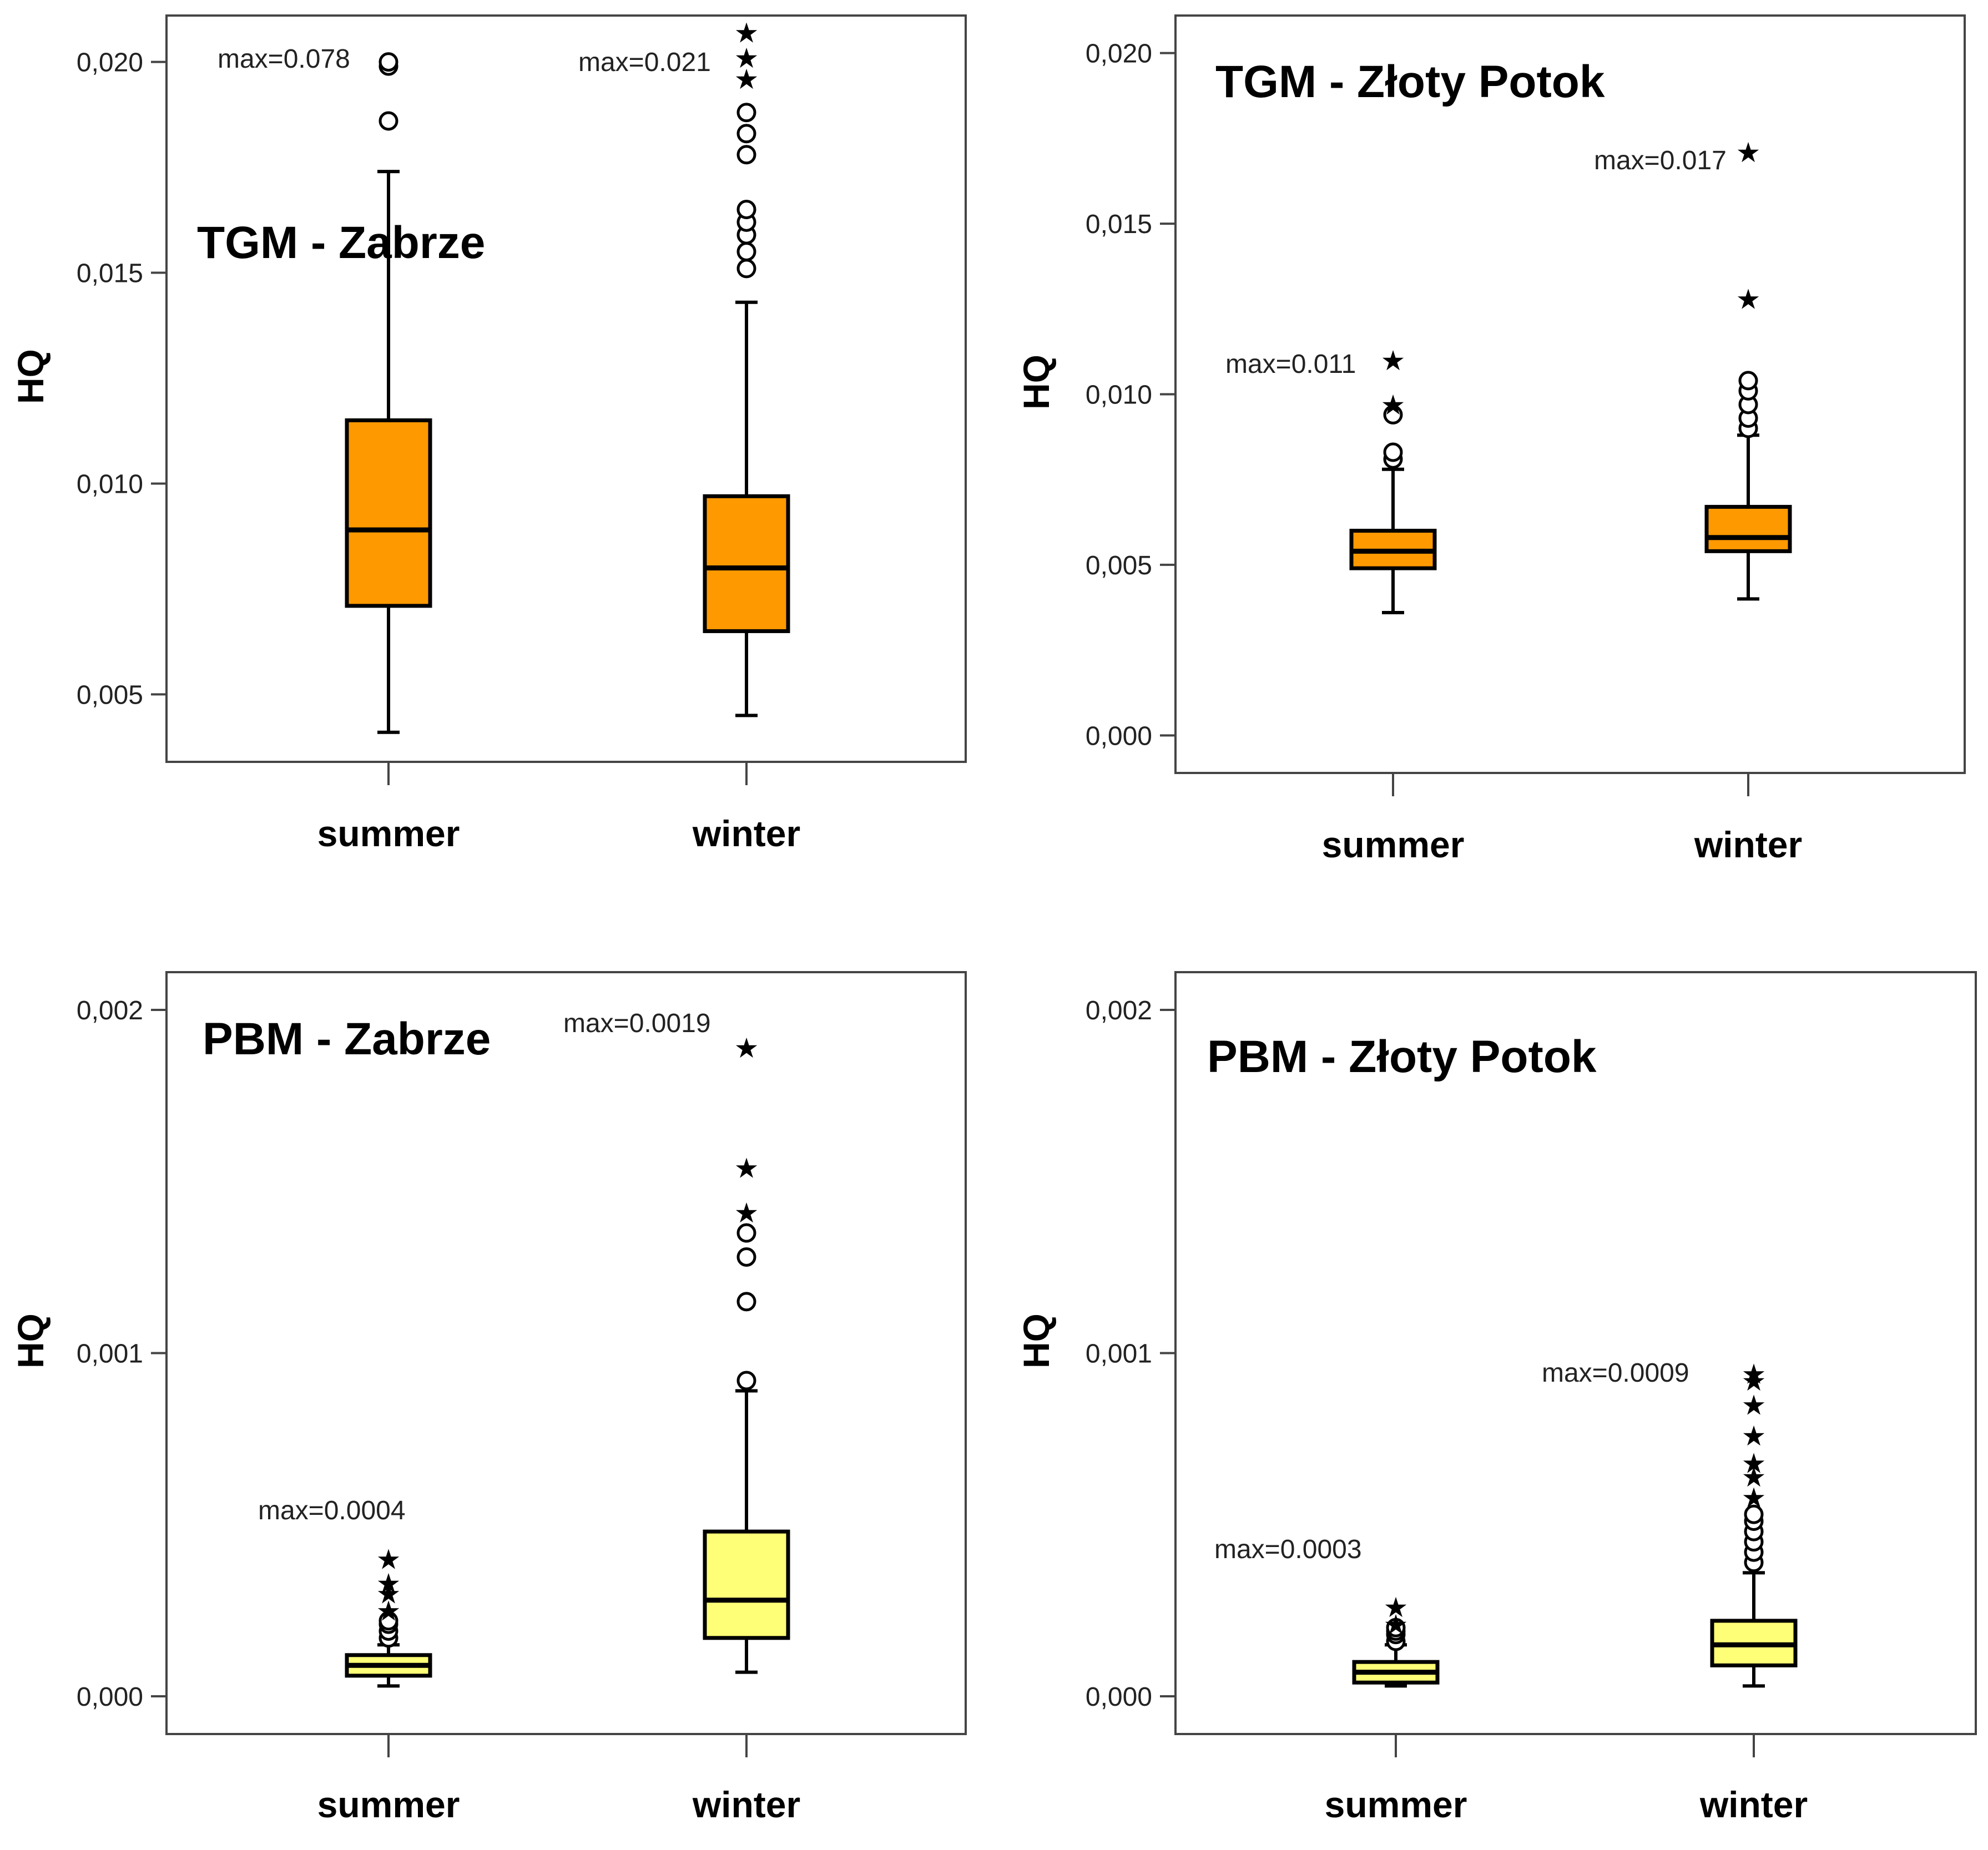 The image size is (1988, 1850). What do you see at coordinates (1288, 1549) in the screenshot?
I see `max-annotation: max=0.0003` at bounding box center [1288, 1549].